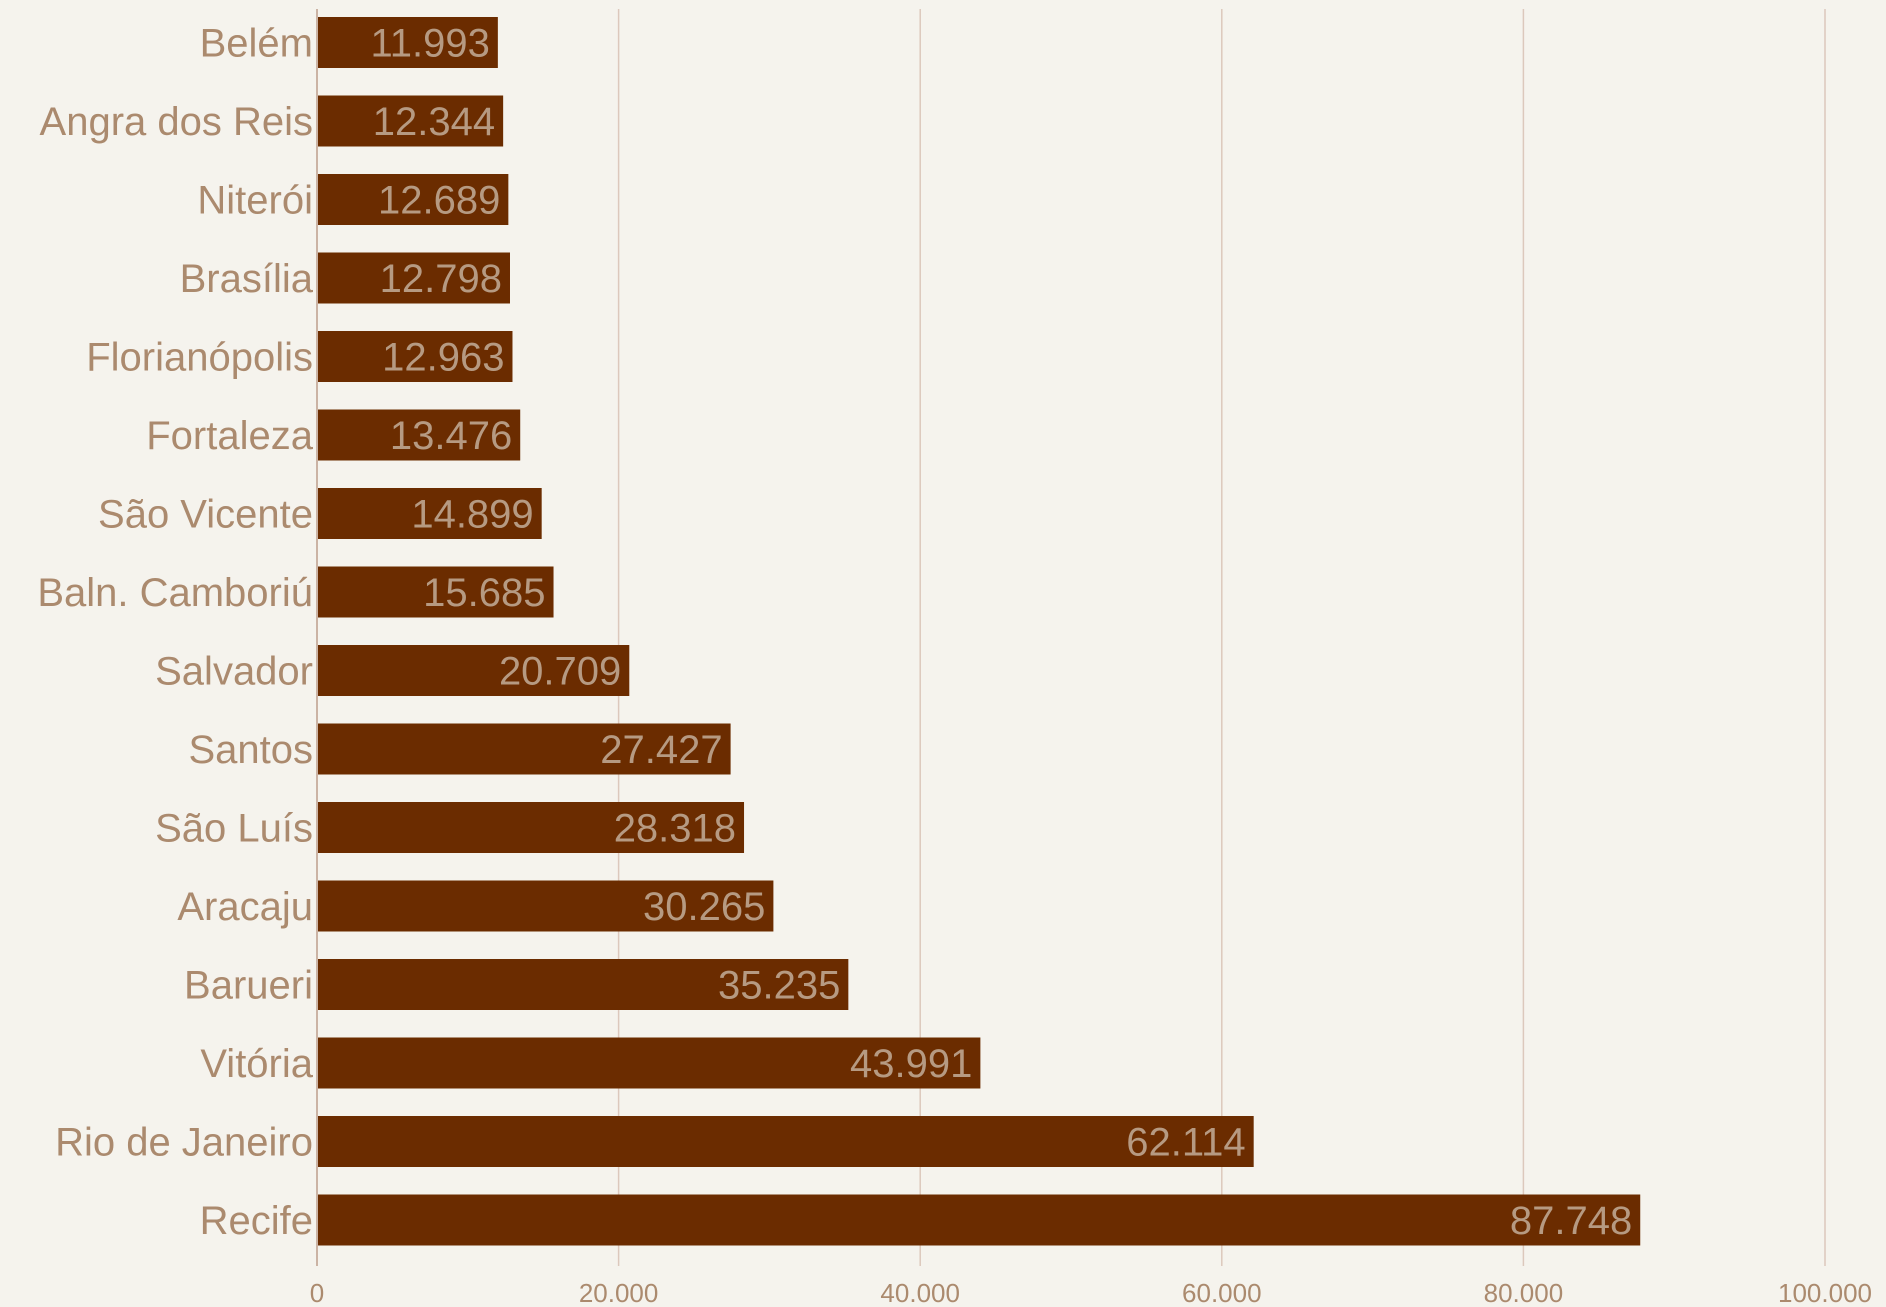 The height and width of the screenshot is (1307, 1886). What do you see at coordinates (434, 122) in the screenshot?
I see `data-label: 12.344` at bounding box center [434, 122].